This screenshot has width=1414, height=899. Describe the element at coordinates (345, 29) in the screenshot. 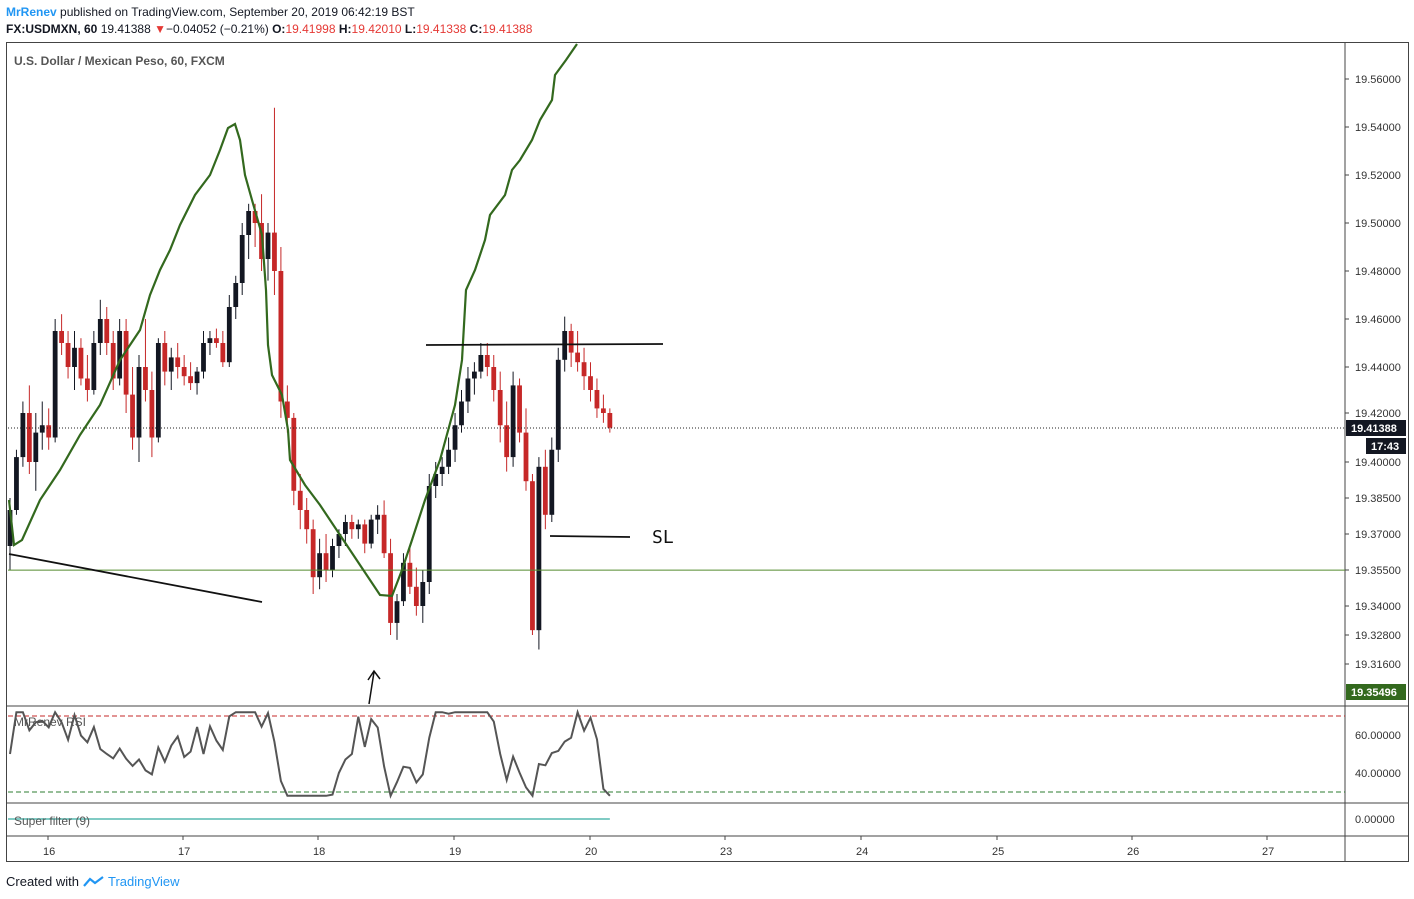

I see `high-label: H:` at that location.